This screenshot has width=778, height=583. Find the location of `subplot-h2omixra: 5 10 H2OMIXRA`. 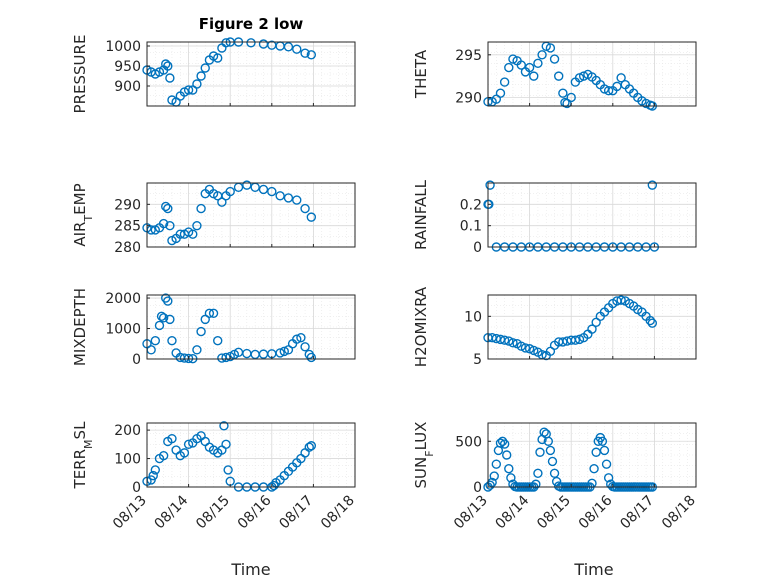

subplot-h2omixra: 5 10 H2OMIXRA is located at coordinates (554, 327).